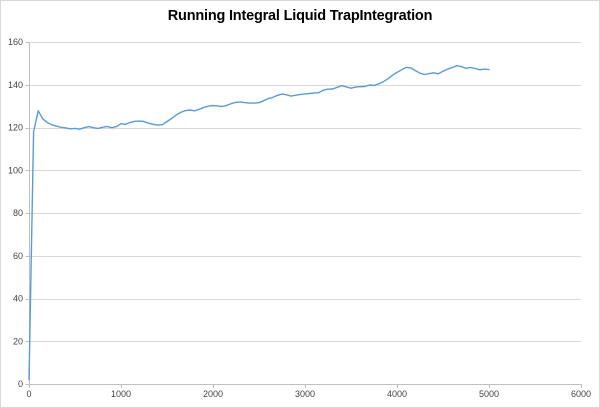 The width and height of the screenshot is (600, 408). What do you see at coordinates (18, 299) in the screenshot?
I see `y-tick-label: 40` at bounding box center [18, 299].